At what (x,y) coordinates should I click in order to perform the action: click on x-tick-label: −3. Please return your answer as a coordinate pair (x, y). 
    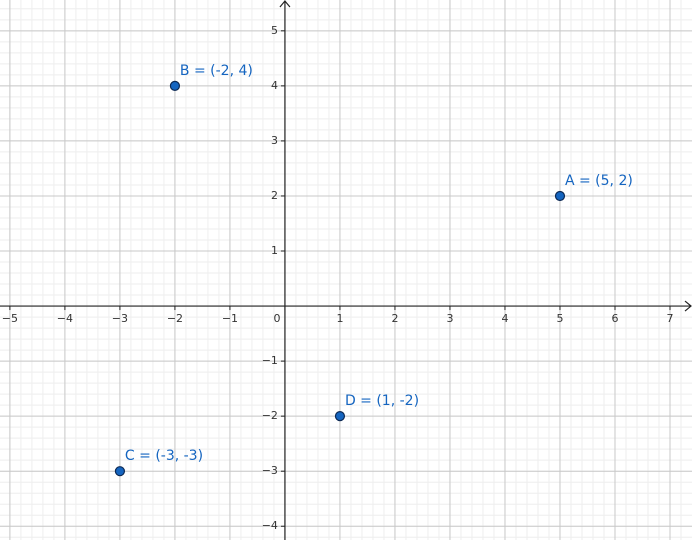
    Looking at the image, I should click on (120, 318).